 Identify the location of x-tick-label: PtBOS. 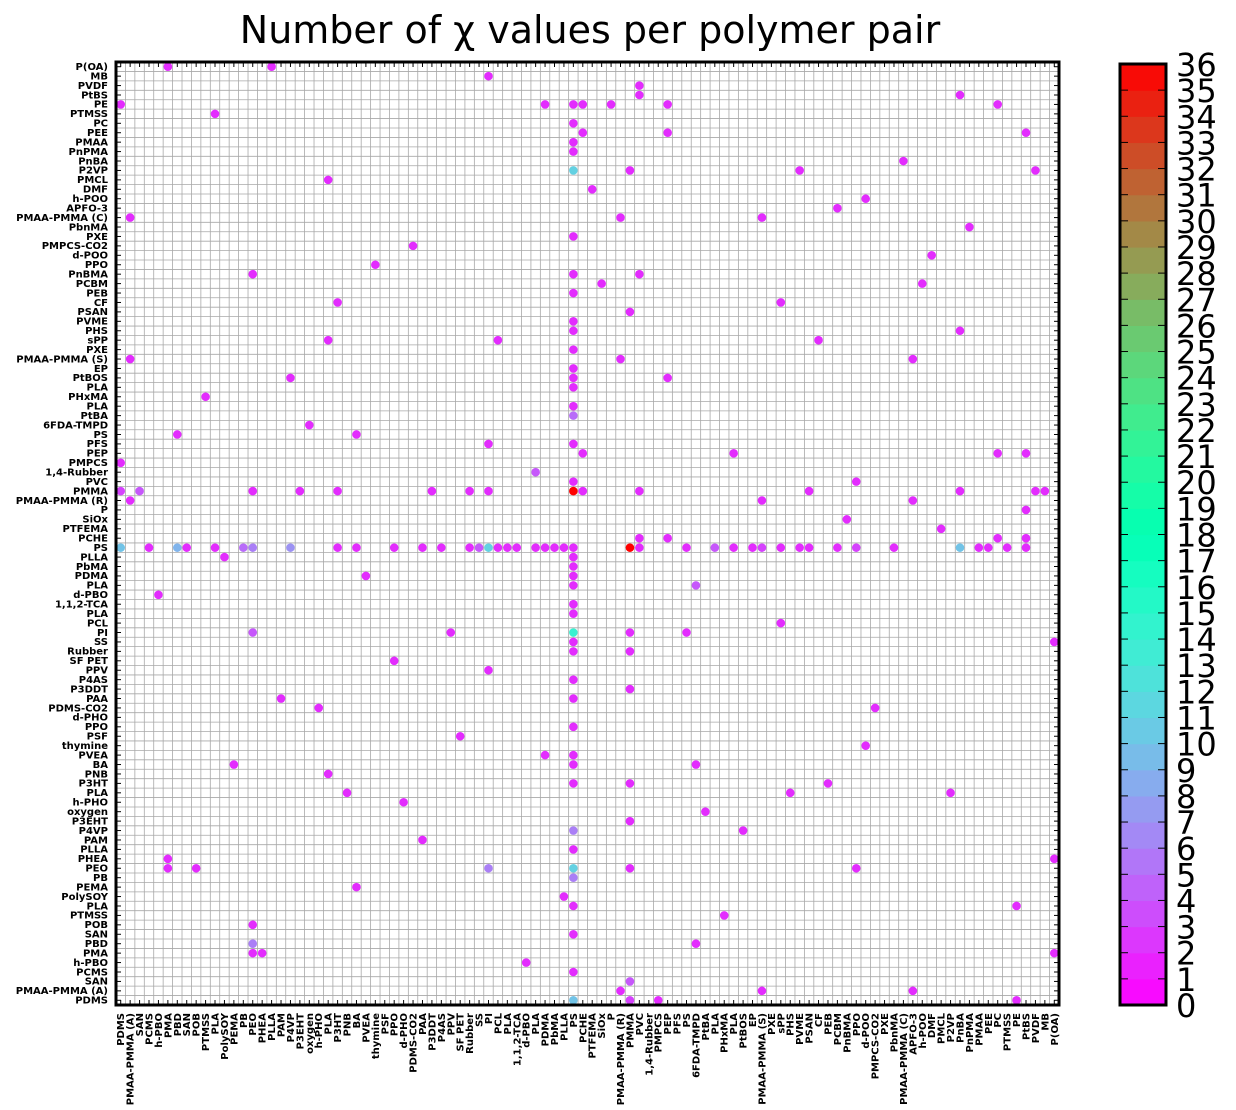
(744, 1030).